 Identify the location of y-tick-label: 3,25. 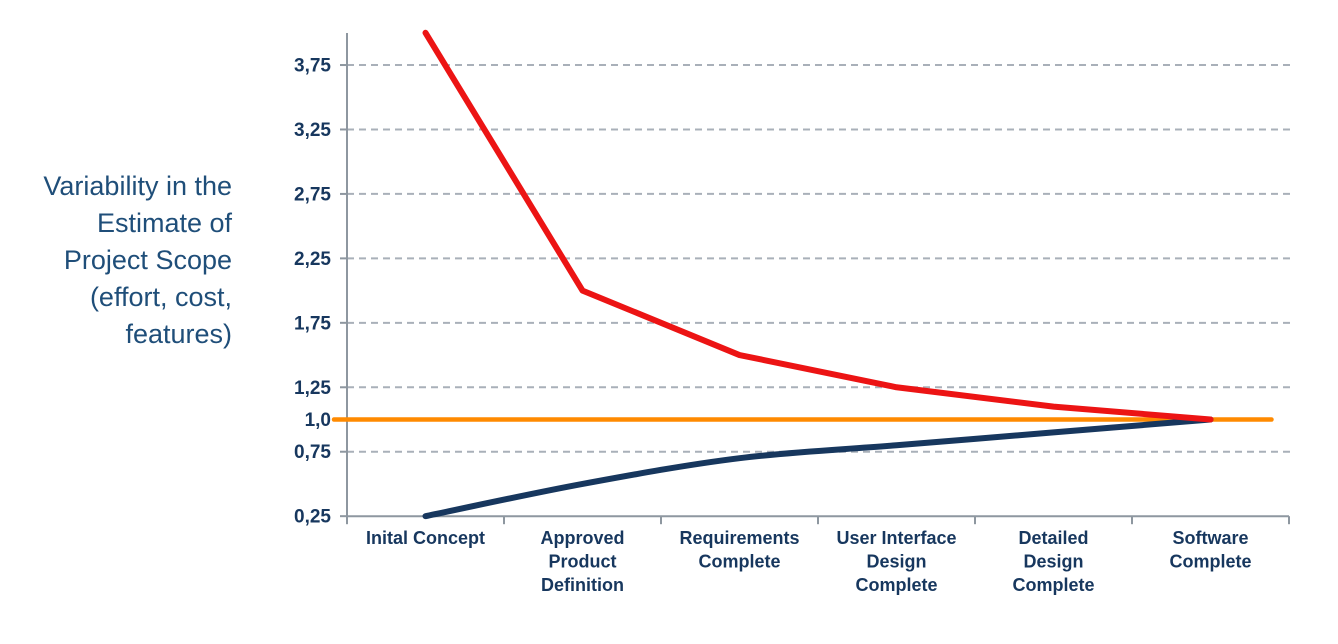
(312, 130).